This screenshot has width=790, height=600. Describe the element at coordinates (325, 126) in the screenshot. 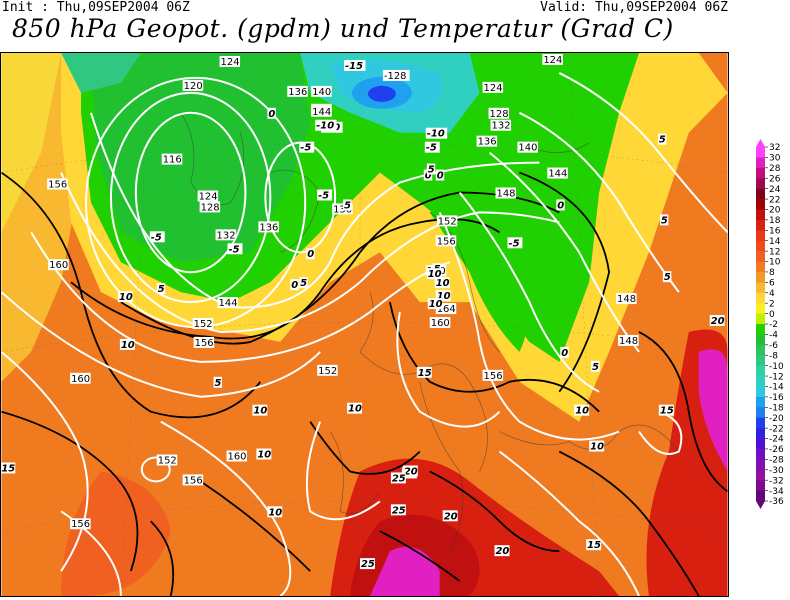

I see `temperature-label: -10` at that location.